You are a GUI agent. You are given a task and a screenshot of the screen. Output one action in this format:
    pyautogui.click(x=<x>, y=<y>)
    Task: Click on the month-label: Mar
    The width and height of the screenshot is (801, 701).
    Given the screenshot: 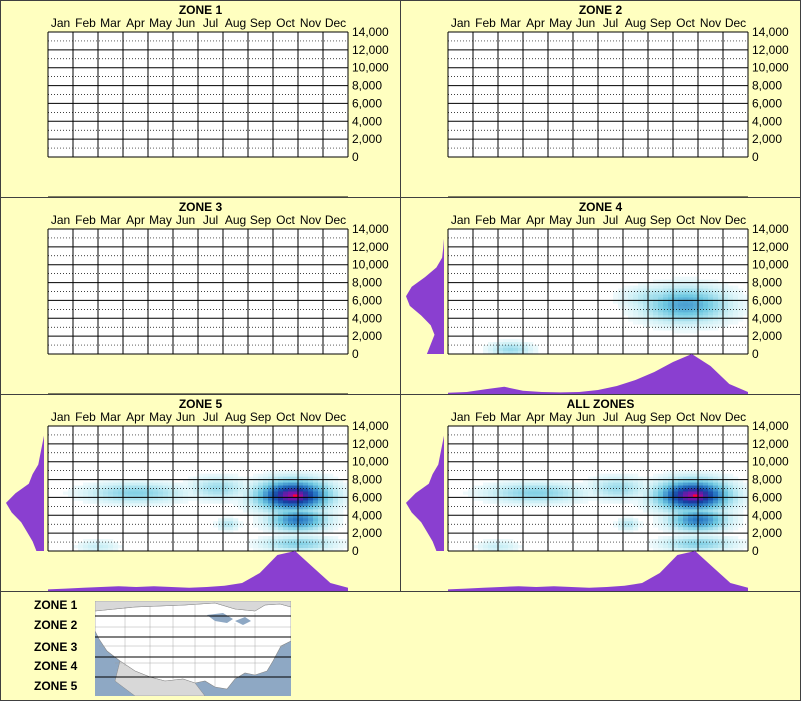 What is the action you would take?
    pyautogui.click(x=510, y=220)
    